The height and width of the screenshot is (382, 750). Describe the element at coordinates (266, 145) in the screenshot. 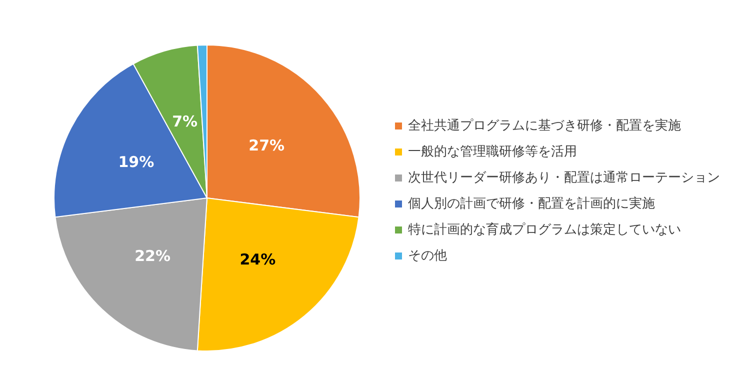

I see `data-label: 27%` at that location.